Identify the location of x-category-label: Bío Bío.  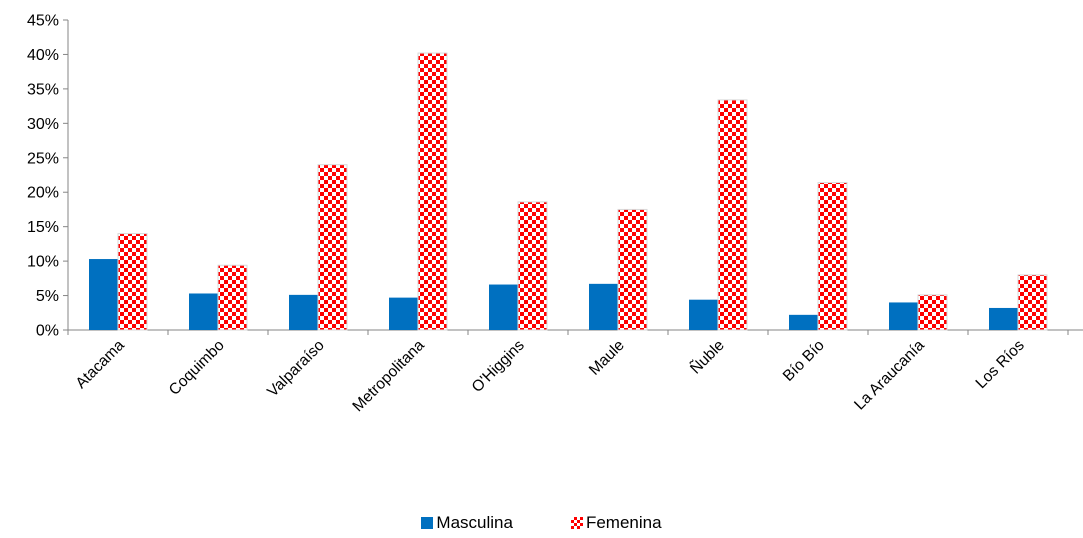
(804, 361).